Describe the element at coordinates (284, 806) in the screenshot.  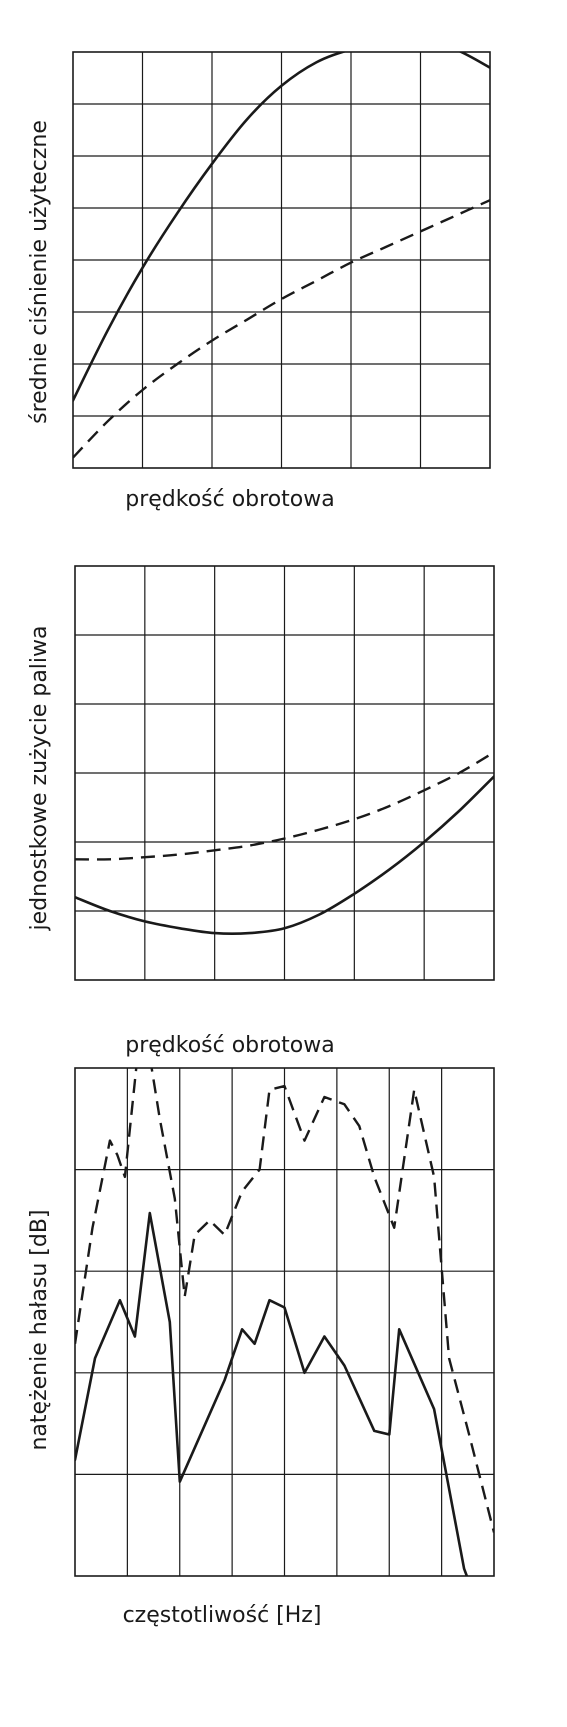
I see `chart-2-series-dashed` at that location.